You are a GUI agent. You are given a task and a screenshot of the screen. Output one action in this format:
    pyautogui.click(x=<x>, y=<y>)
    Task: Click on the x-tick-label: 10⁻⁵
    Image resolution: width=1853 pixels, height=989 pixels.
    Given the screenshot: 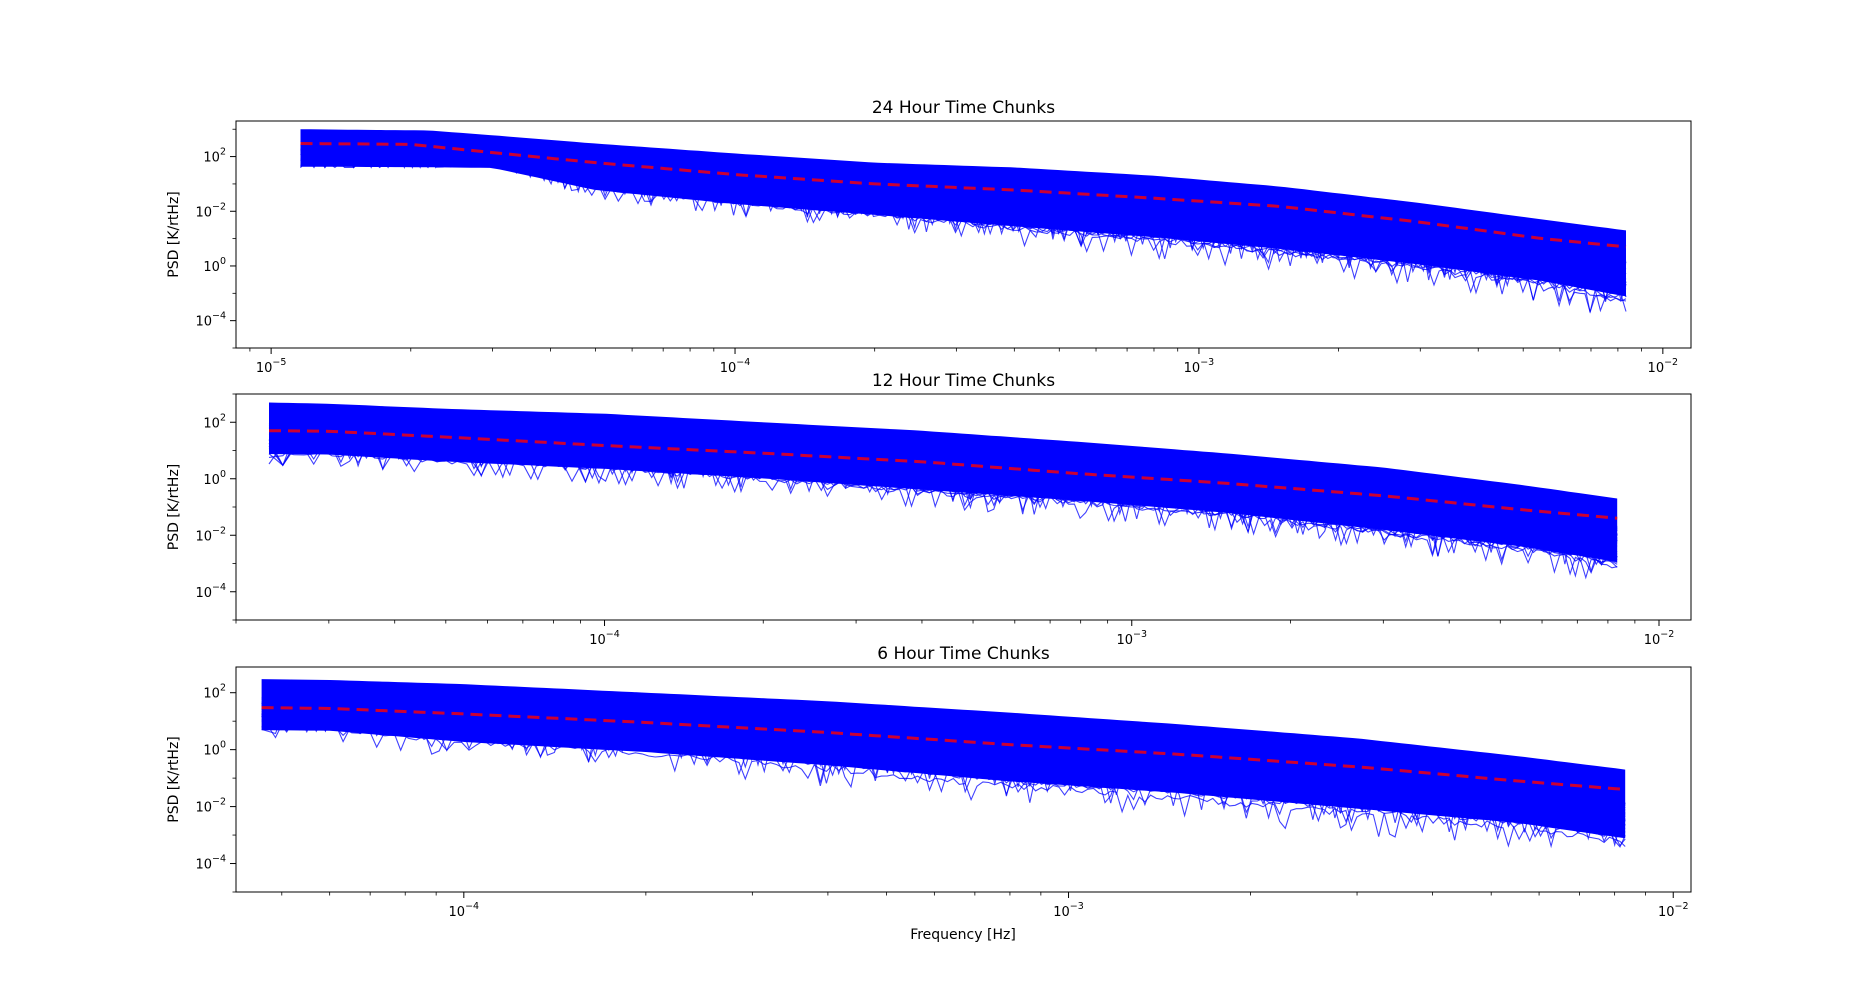 What is the action you would take?
    pyautogui.click(x=271, y=366)
    